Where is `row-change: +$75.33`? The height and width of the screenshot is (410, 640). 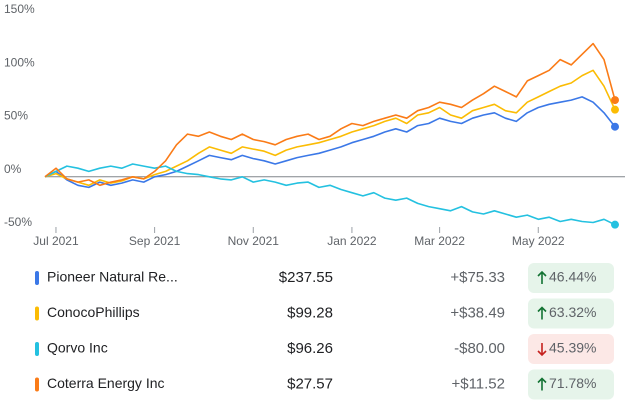 row-change: +$75.33 is located at coordinates (477, 277).